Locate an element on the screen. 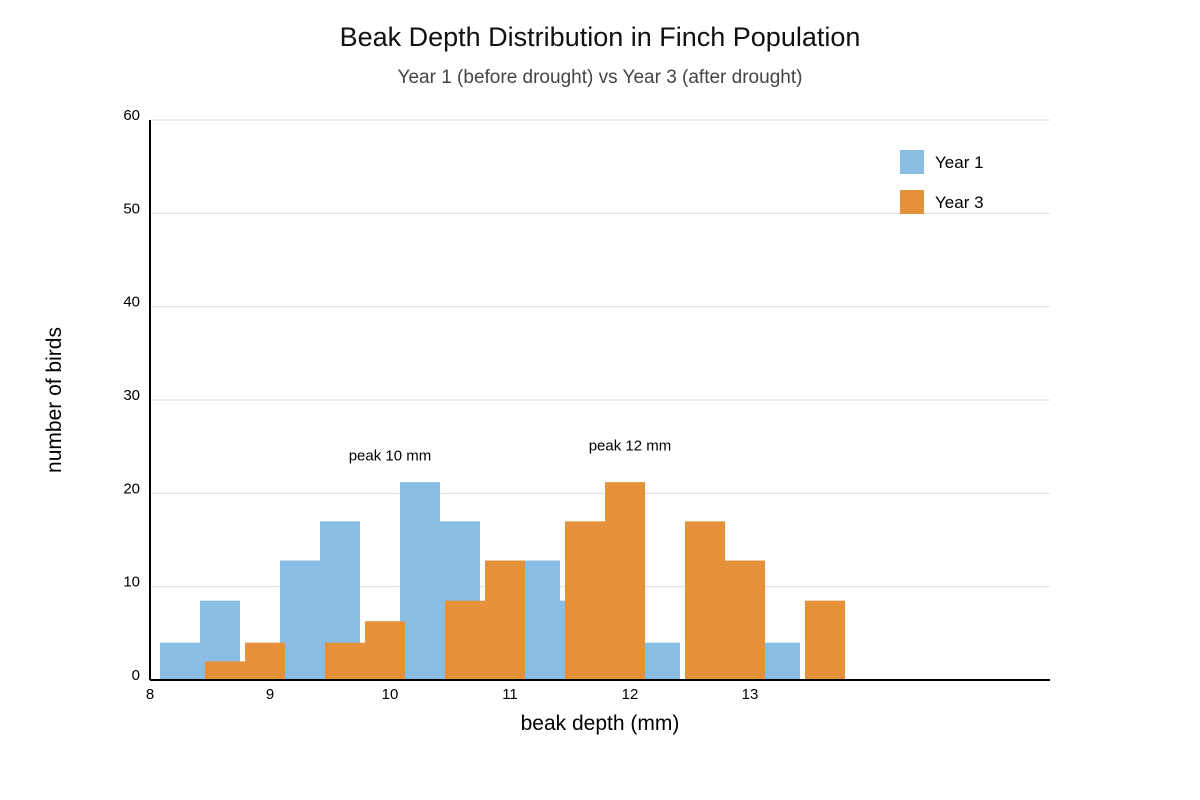  x-tick-label: 9 is located at coordinates (270, 694).